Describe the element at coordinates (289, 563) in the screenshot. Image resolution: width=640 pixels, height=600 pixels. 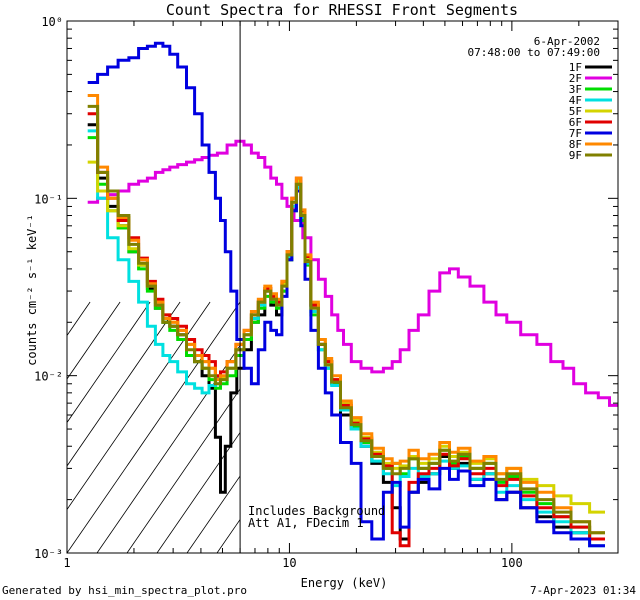
I see `x-tick-label: 10` at that location.